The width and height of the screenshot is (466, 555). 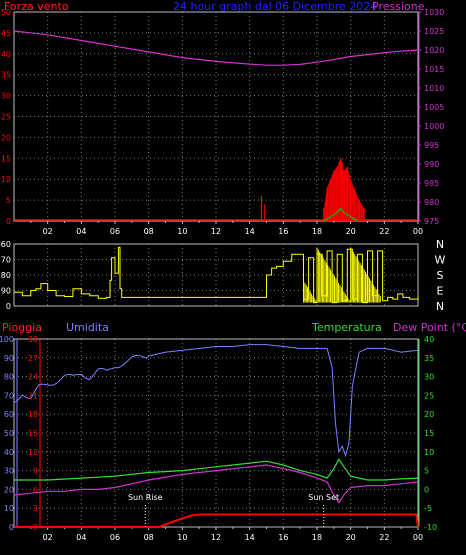 What do you see at coordinates (6, 75) in the screenshot?
I see `wind-ytick-label: 35` at bounding box center [6, 75].